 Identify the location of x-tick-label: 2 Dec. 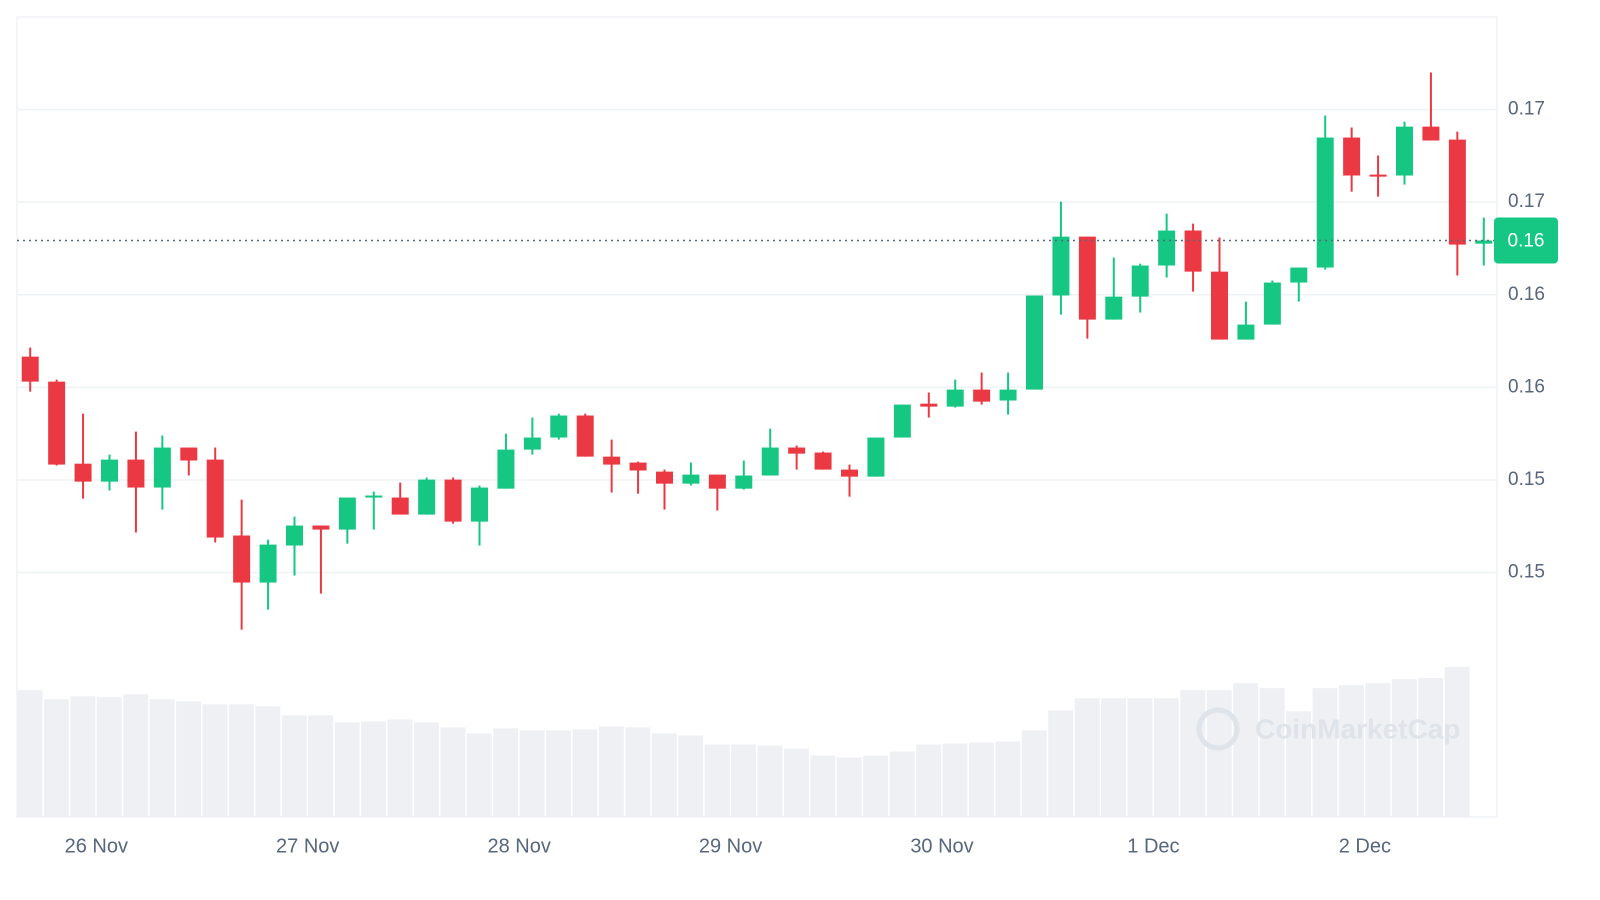
(1365, 846).